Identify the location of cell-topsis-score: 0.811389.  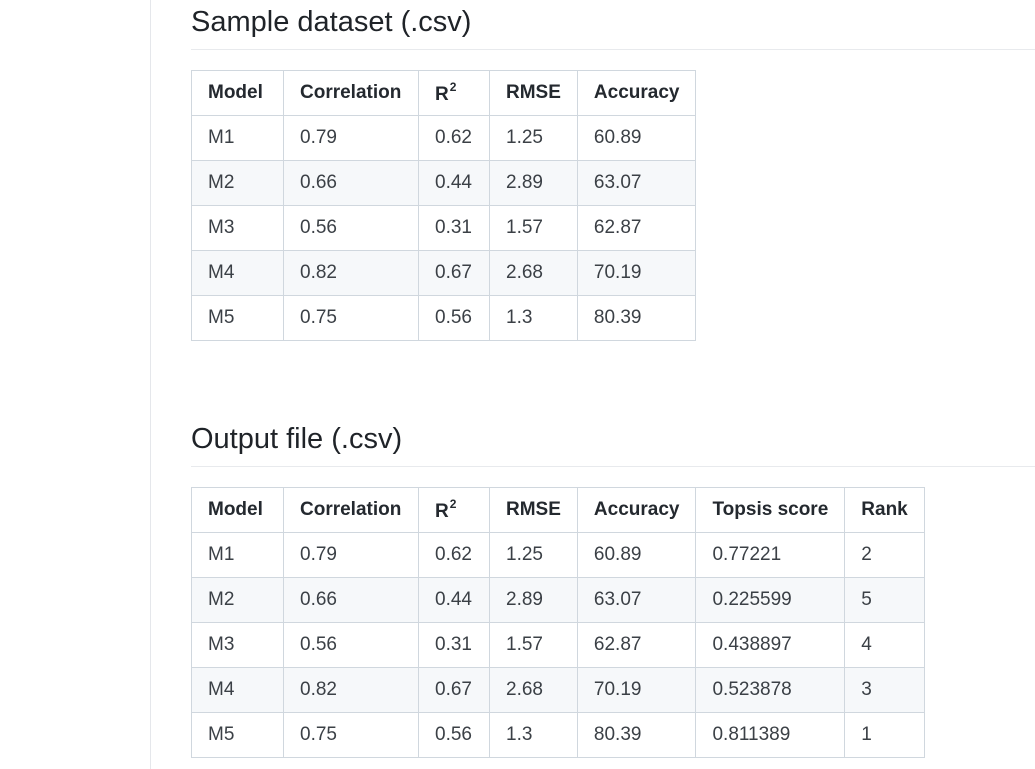
(770, 735).